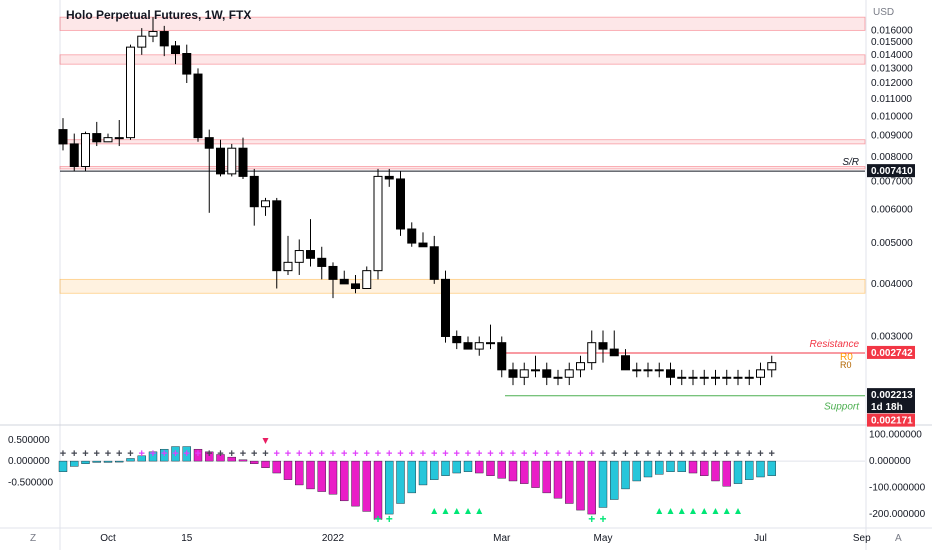  Describe the element at coordinates (892, 171) in the screenshot. I see `price-tag-text: 0.007410` at that location.